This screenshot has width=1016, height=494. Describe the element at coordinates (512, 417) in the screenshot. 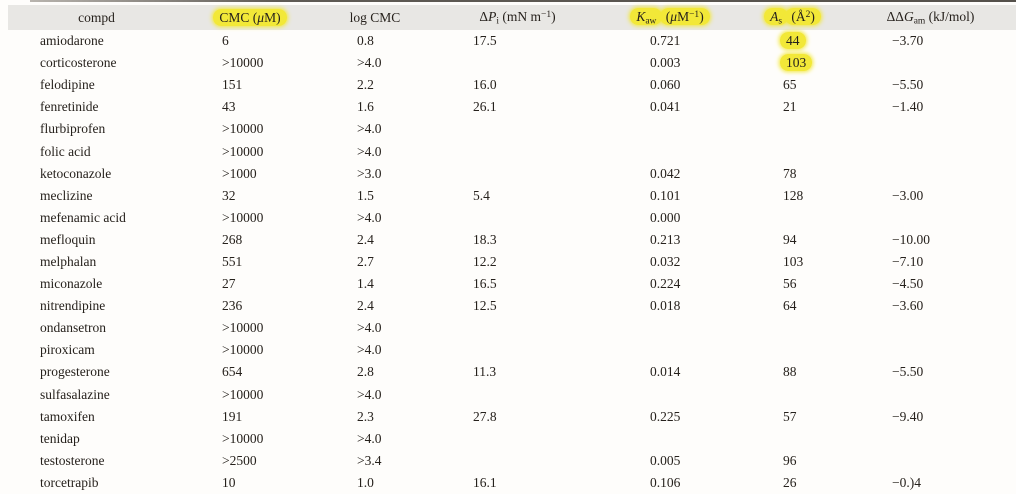

I see `table-row: tamoxifen 191 2.3 27.8 0.225 57 −9.40` at that location.